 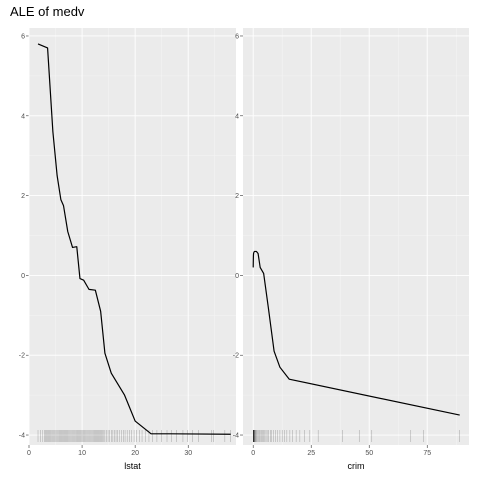 I want to click on x-axis-title: lstat, so click(x=132, y=466).